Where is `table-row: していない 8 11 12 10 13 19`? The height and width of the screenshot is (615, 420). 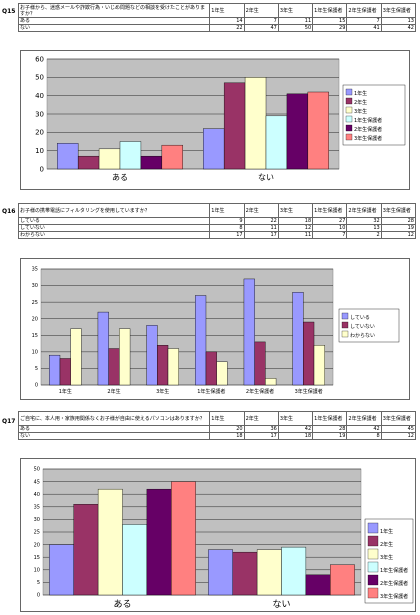 table-row: していない 8 11 12 10 13 19 is located at coordinates (217, 228).